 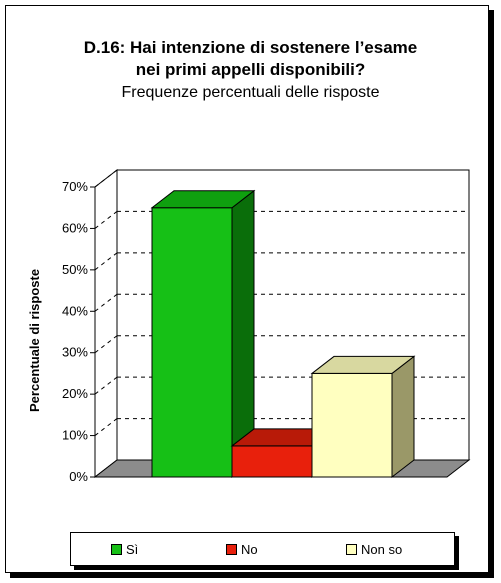 What do you see at coordinates (403, 417) in the screenshot?
I see `bar-side-non-so` at bounding box center [403, 417].